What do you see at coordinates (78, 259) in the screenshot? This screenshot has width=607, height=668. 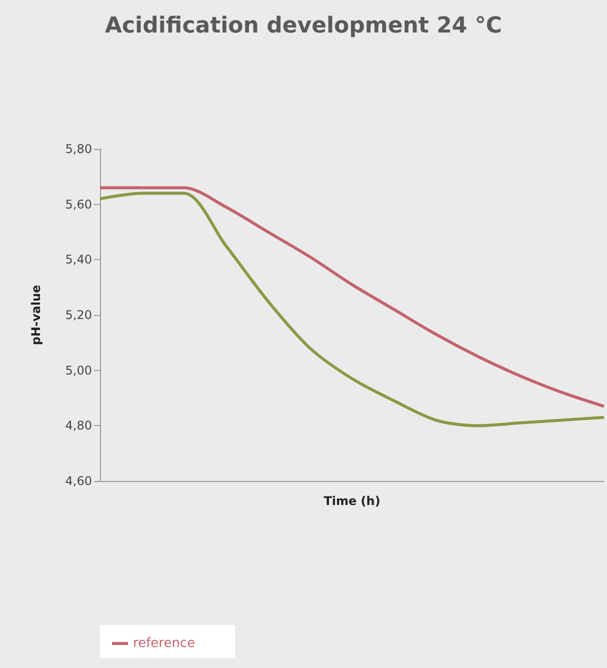 I see `y-tick-label: 5,40` at bounding box center [78, 259].